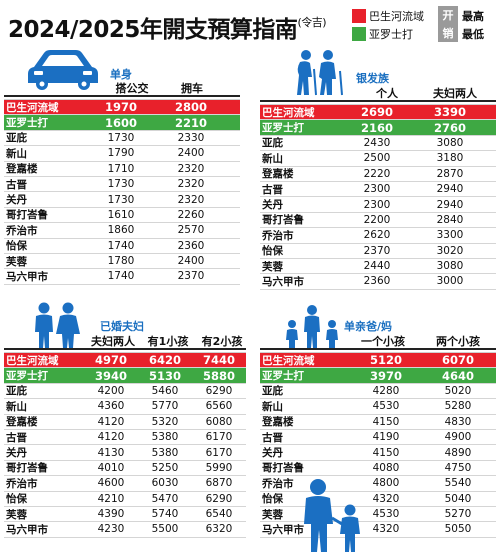 The image size is (501, 552). What do you see at coordinates (448, 15) in the screenshot?
I see `legend-tag-top: 开` at bounding box center [448, 15].